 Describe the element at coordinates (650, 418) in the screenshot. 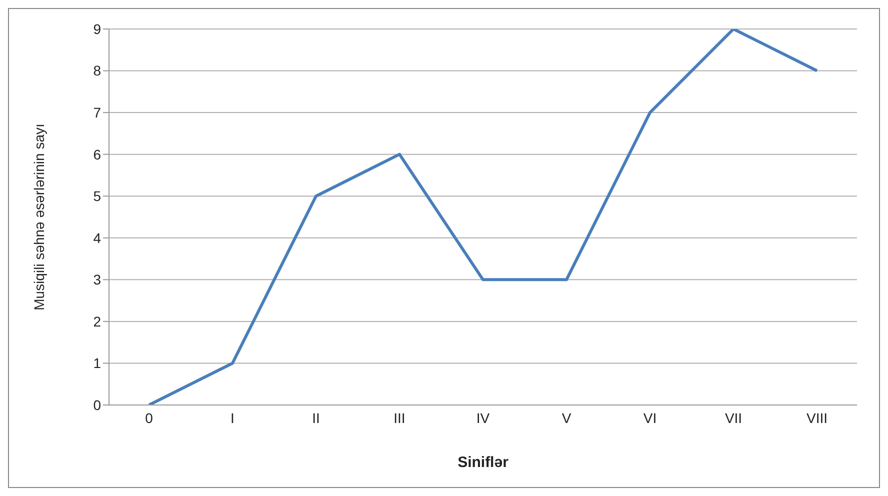

I see `x-tick-label: VI` at that location.